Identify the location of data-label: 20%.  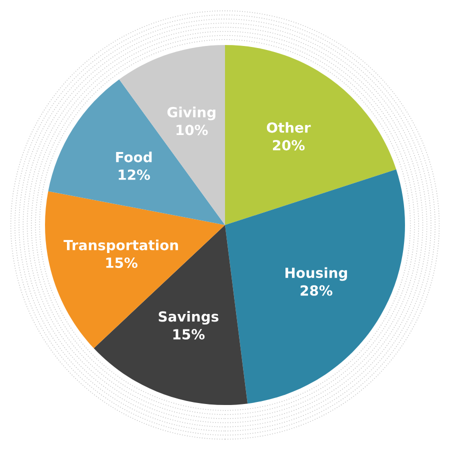
(288, 145).